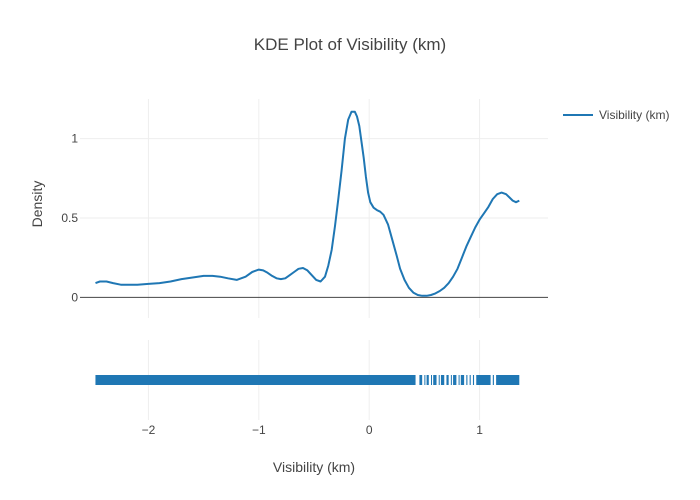  Describe the element at coordinates (350, 44) in the screenshot. I see `chart-title: KDE Plot of Visibility (km)` at that location.